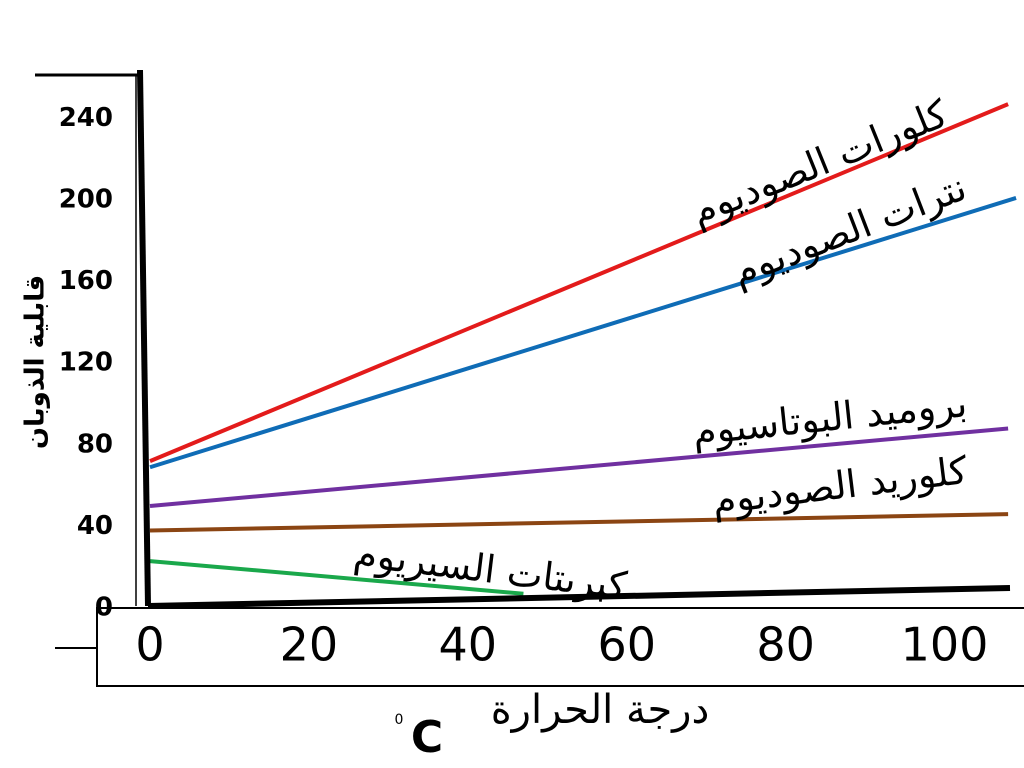  I want to click on x-tick-label: 20, so click(309, 645).